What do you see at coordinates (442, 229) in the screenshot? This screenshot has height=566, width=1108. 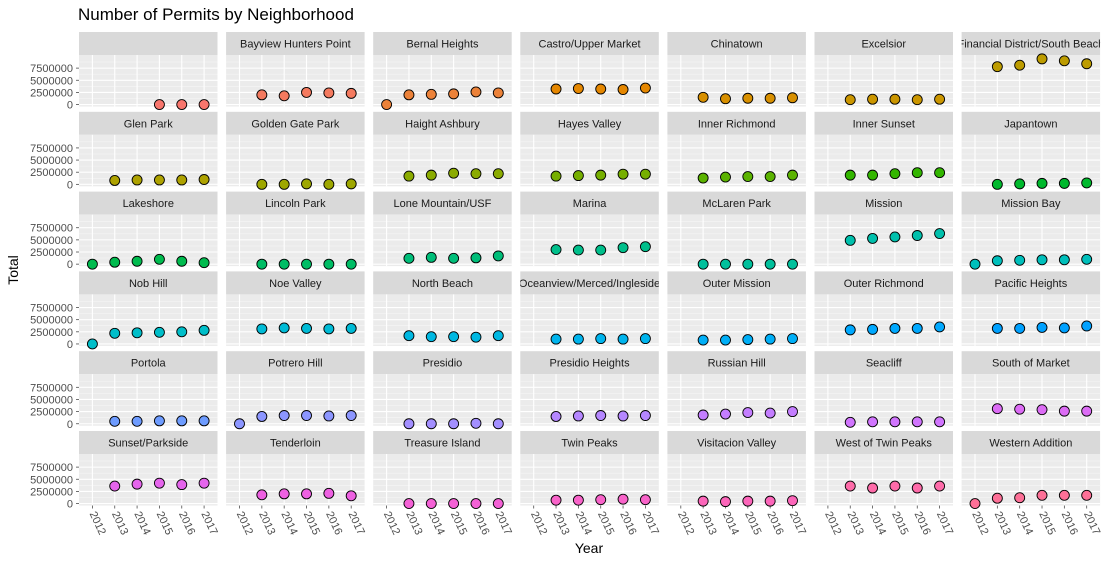 I see `facet-panel: Lone Mountain/USF` at bounding box center [442, 229].